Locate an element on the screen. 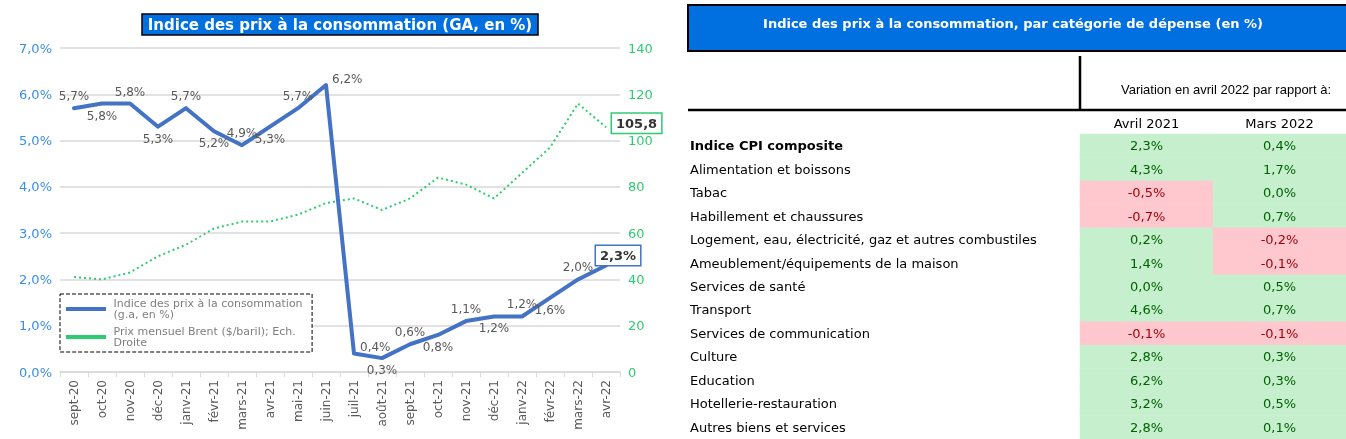 The width and height of the screenshot is (1346, 439). y-tick-label: Transport is located at coordinates (720, 310).